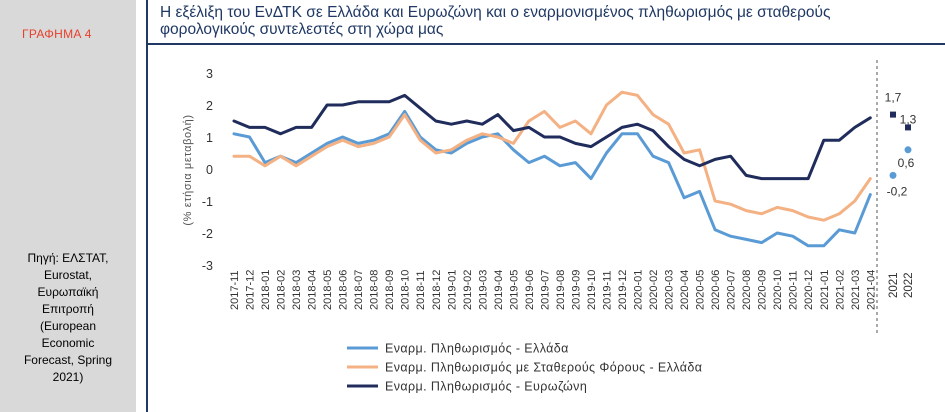  Describe the element at coordinates (468, 290) in the screenshot. I see `x-tick-label: 2019-02` at that location.